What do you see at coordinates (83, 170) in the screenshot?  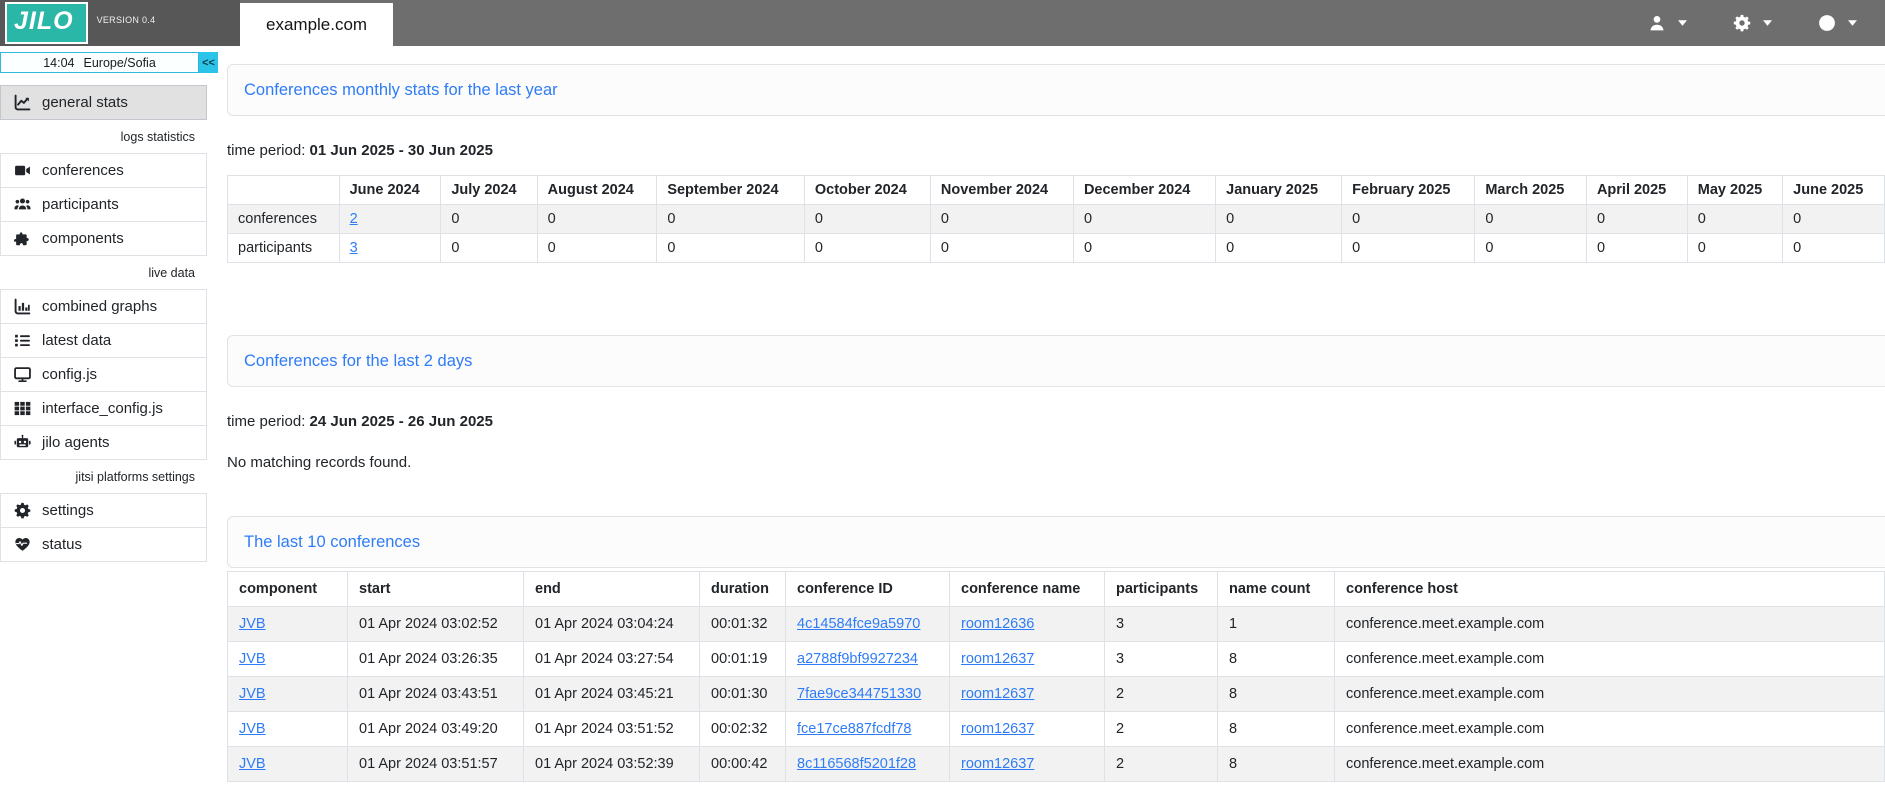 I see `sidebar-item-label: conferences` at bounding box center [83, 170].